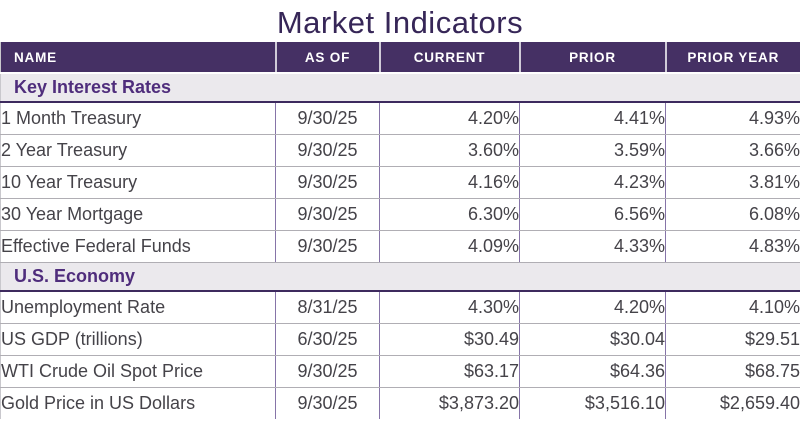 This screenshot has height=424, width=800. Describe the element at coordinates (732, 307) in the screenshot. I see `cell-prior-year: 4.10%` at that location.